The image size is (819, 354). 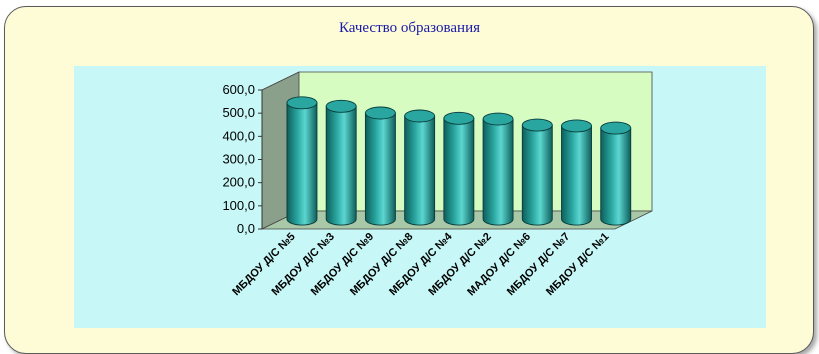 What do you see at coordinates (238, 159) in the screenshot?
I see `y-tick-label: 300,0` at bounding box center [238, 159].